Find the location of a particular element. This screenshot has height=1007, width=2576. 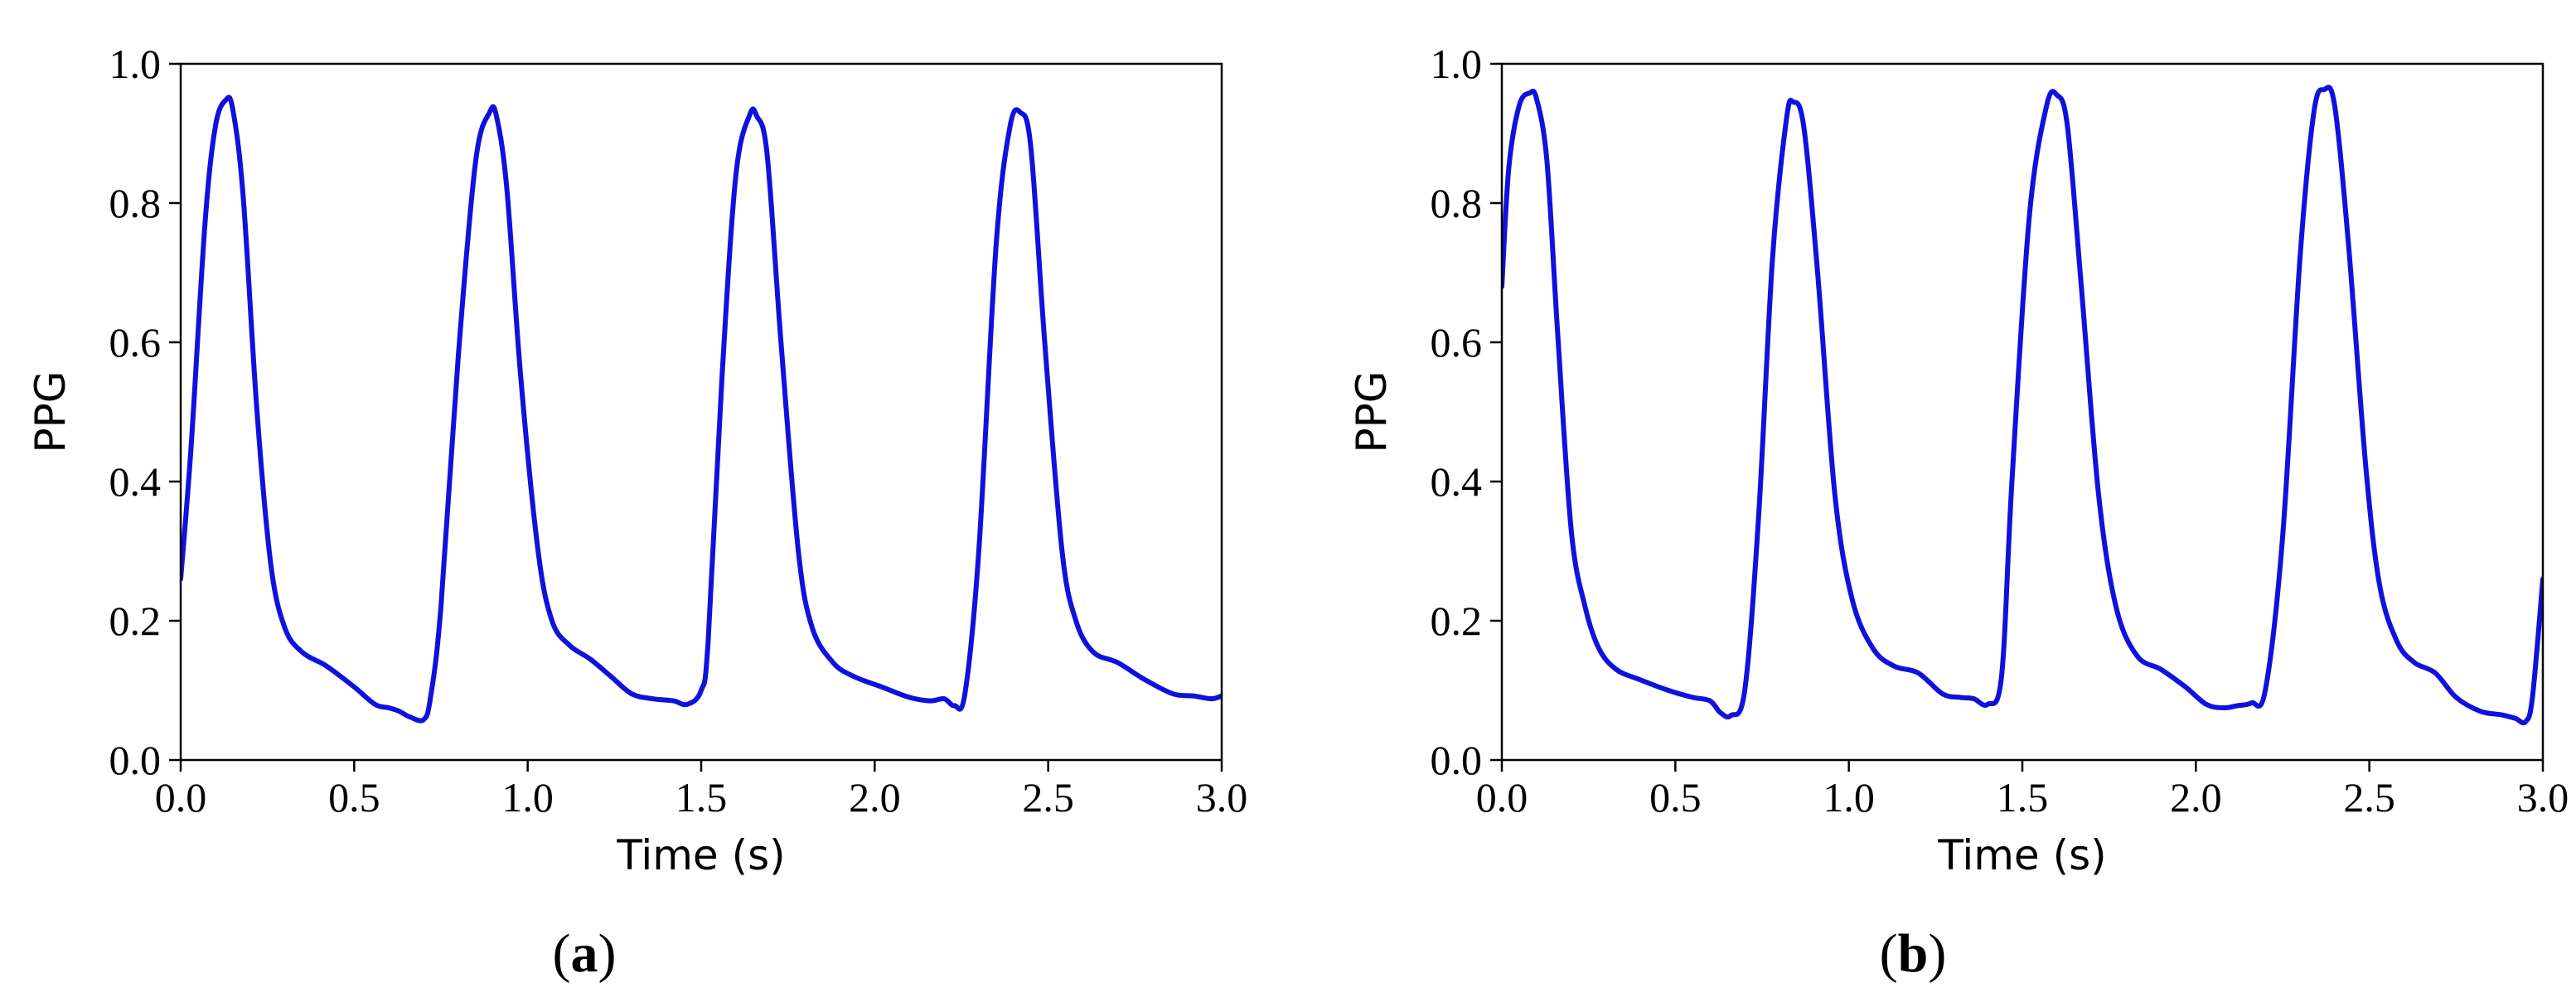

caption-a: (a) is located at coordinates (585, 953).